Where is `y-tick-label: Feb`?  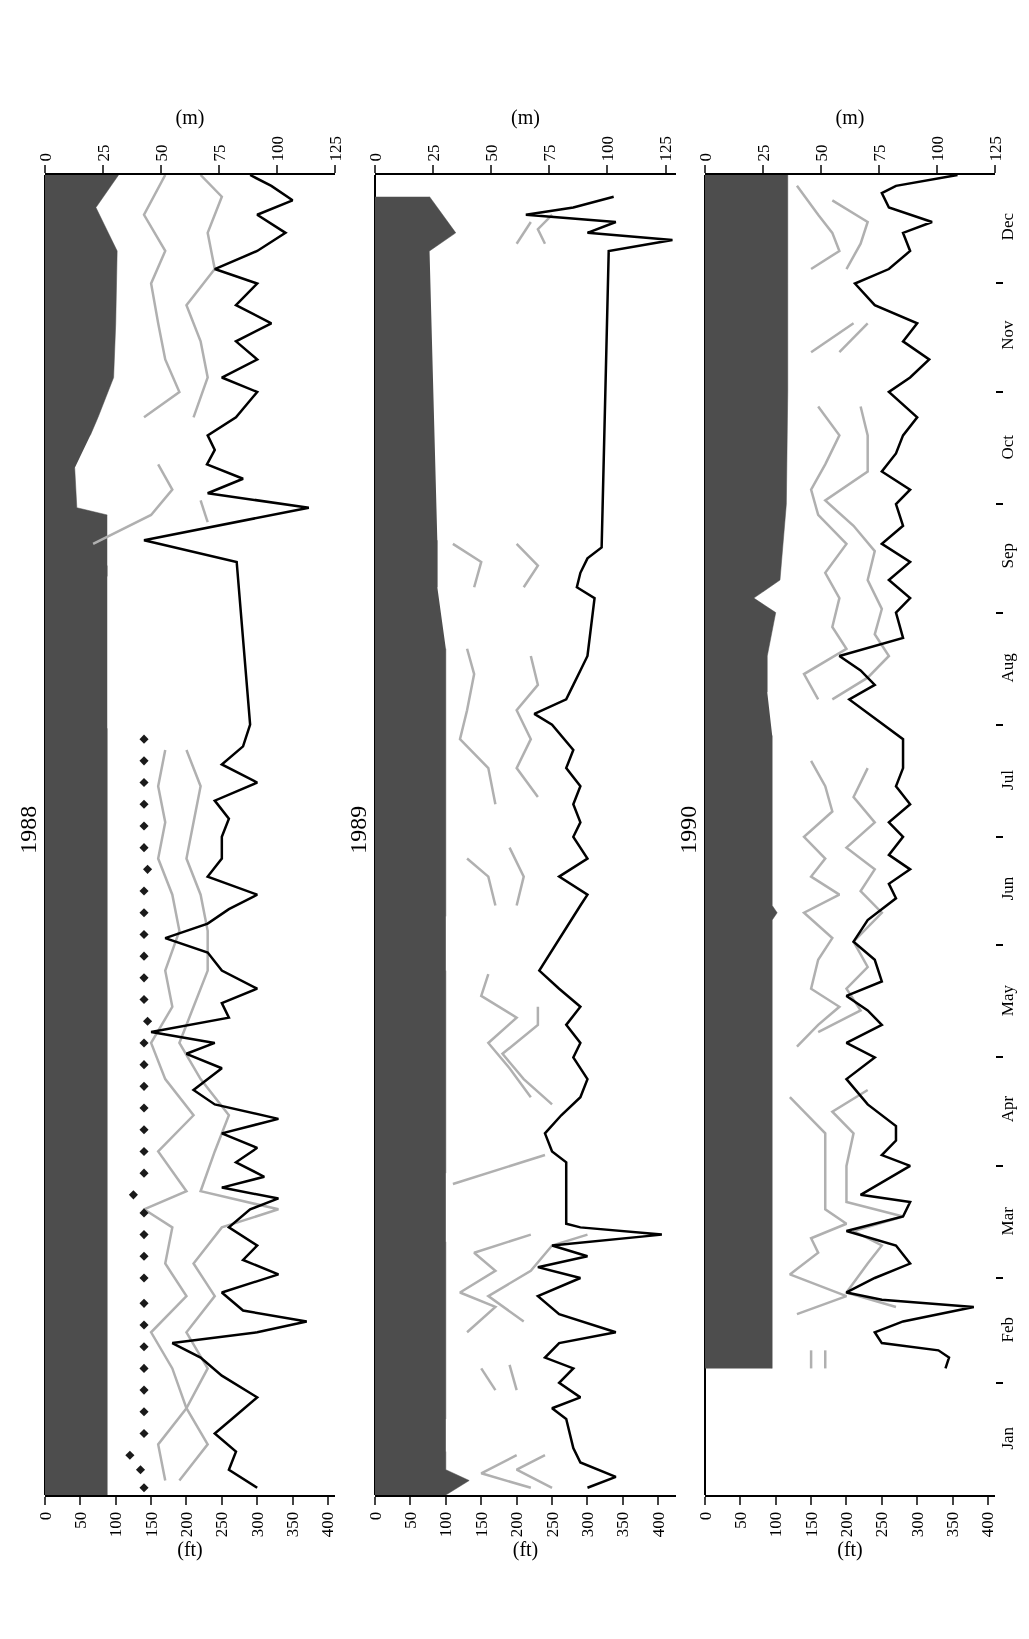
y-tick-label: Feb is located at coordinates (1007, 1329).